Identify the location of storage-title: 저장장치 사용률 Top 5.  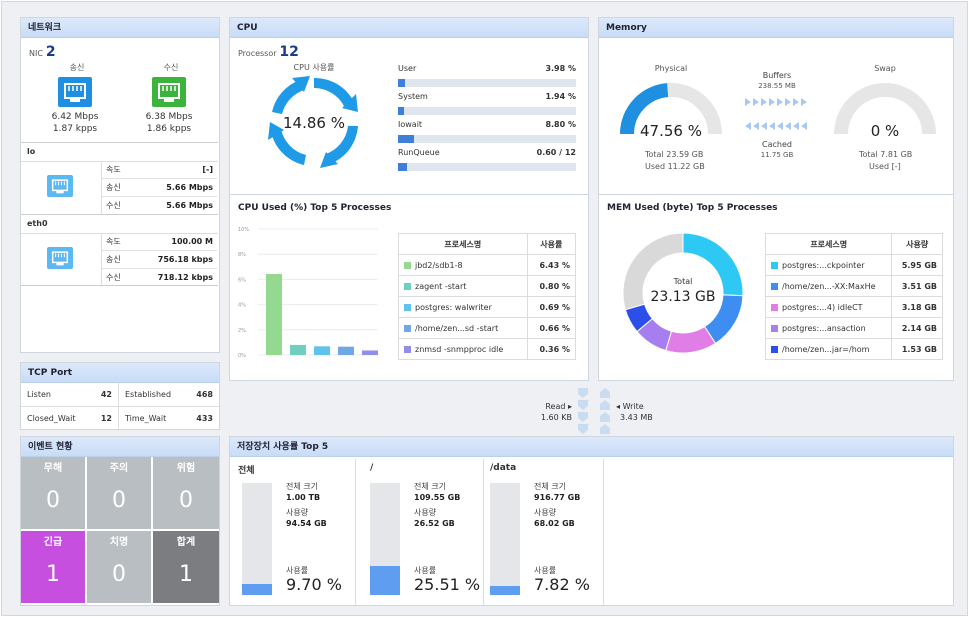
(591, 447).